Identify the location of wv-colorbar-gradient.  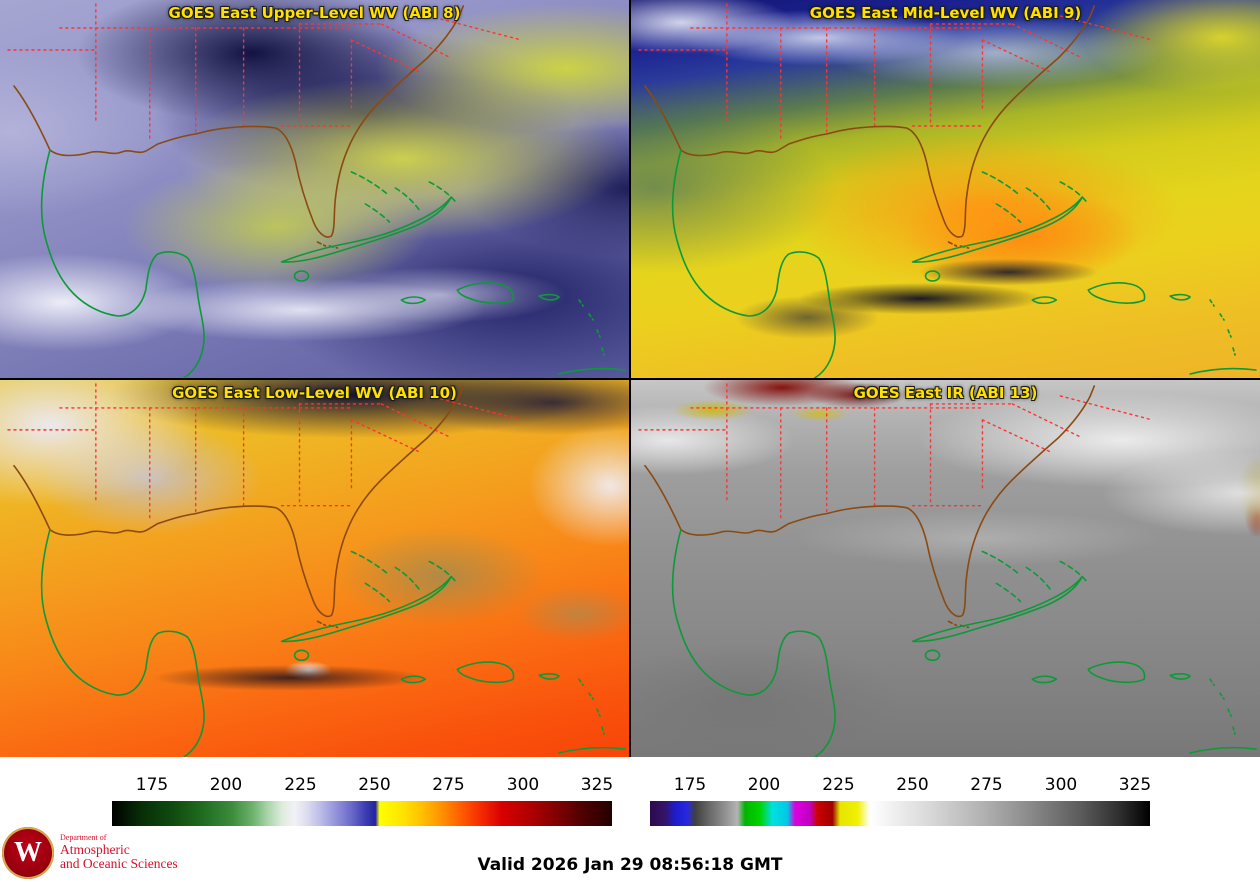
(362, 813).